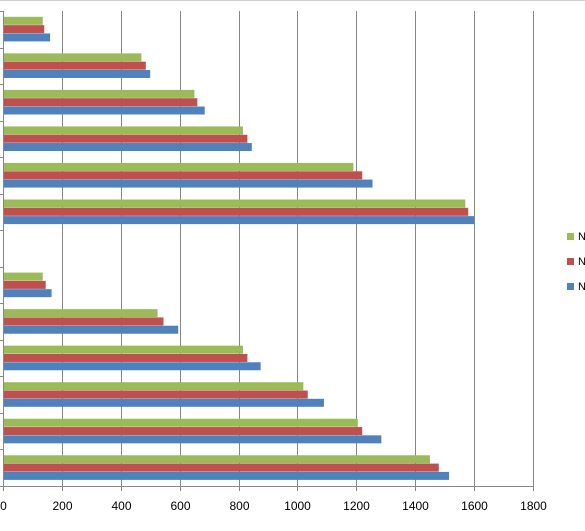 This screenshot has width=585, height=531. What do you see at coordinates (180, 506) in the screenshot?
I see `x-tick-label: 600` at bounding box center [180, 506].